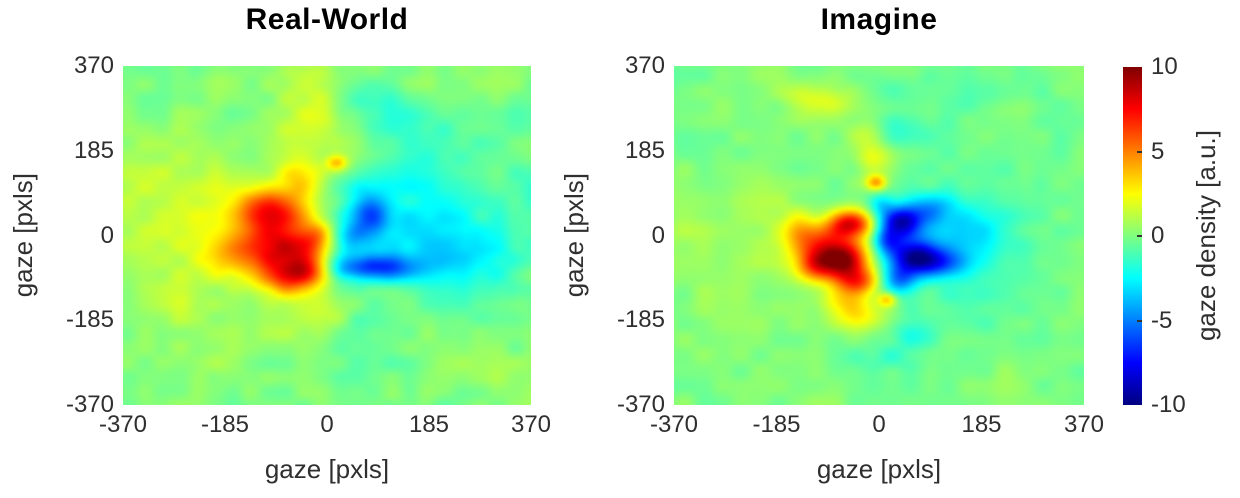 The height and width of the screenshot is (498, 1240). Describe the element at coordinates (1164, 66) in the screenshot. I see `colorbar-tick-label: 10` at that location.